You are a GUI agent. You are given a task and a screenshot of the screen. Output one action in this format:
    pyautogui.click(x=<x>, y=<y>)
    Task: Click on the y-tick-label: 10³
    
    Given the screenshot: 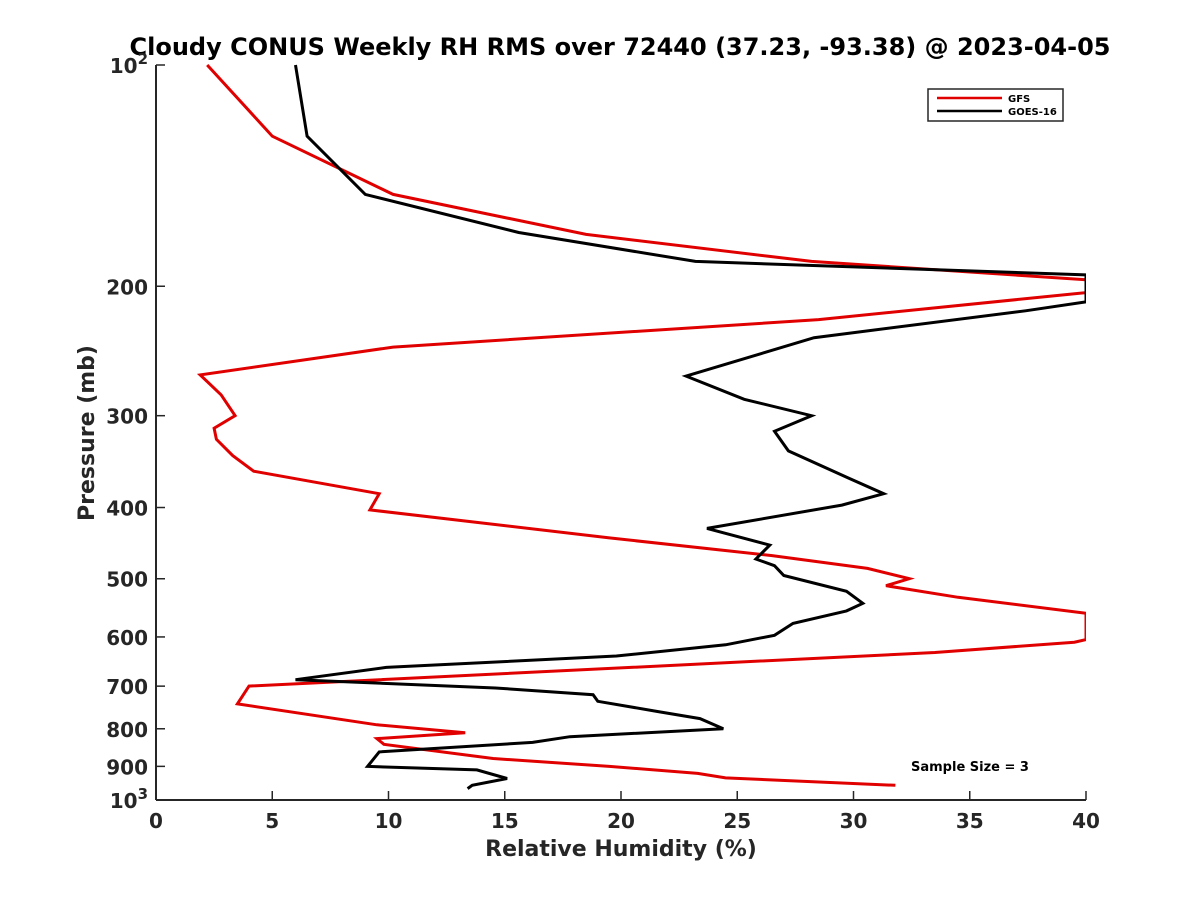 What is the action you would take?
    pyautogui.click(x=129, y=799)
    